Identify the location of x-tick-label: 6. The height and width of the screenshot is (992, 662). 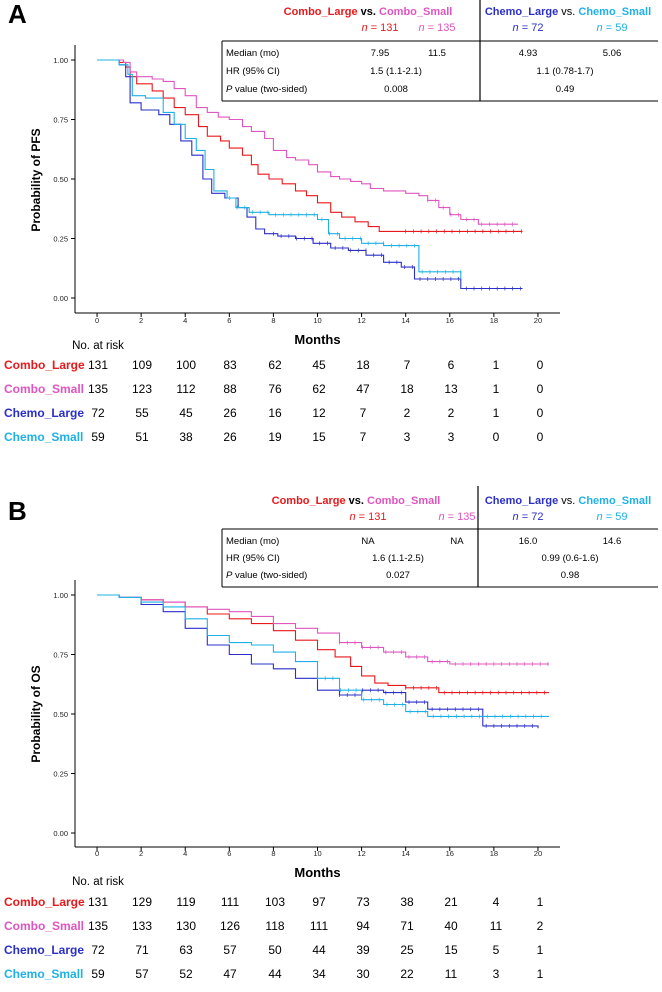
(229, 320).